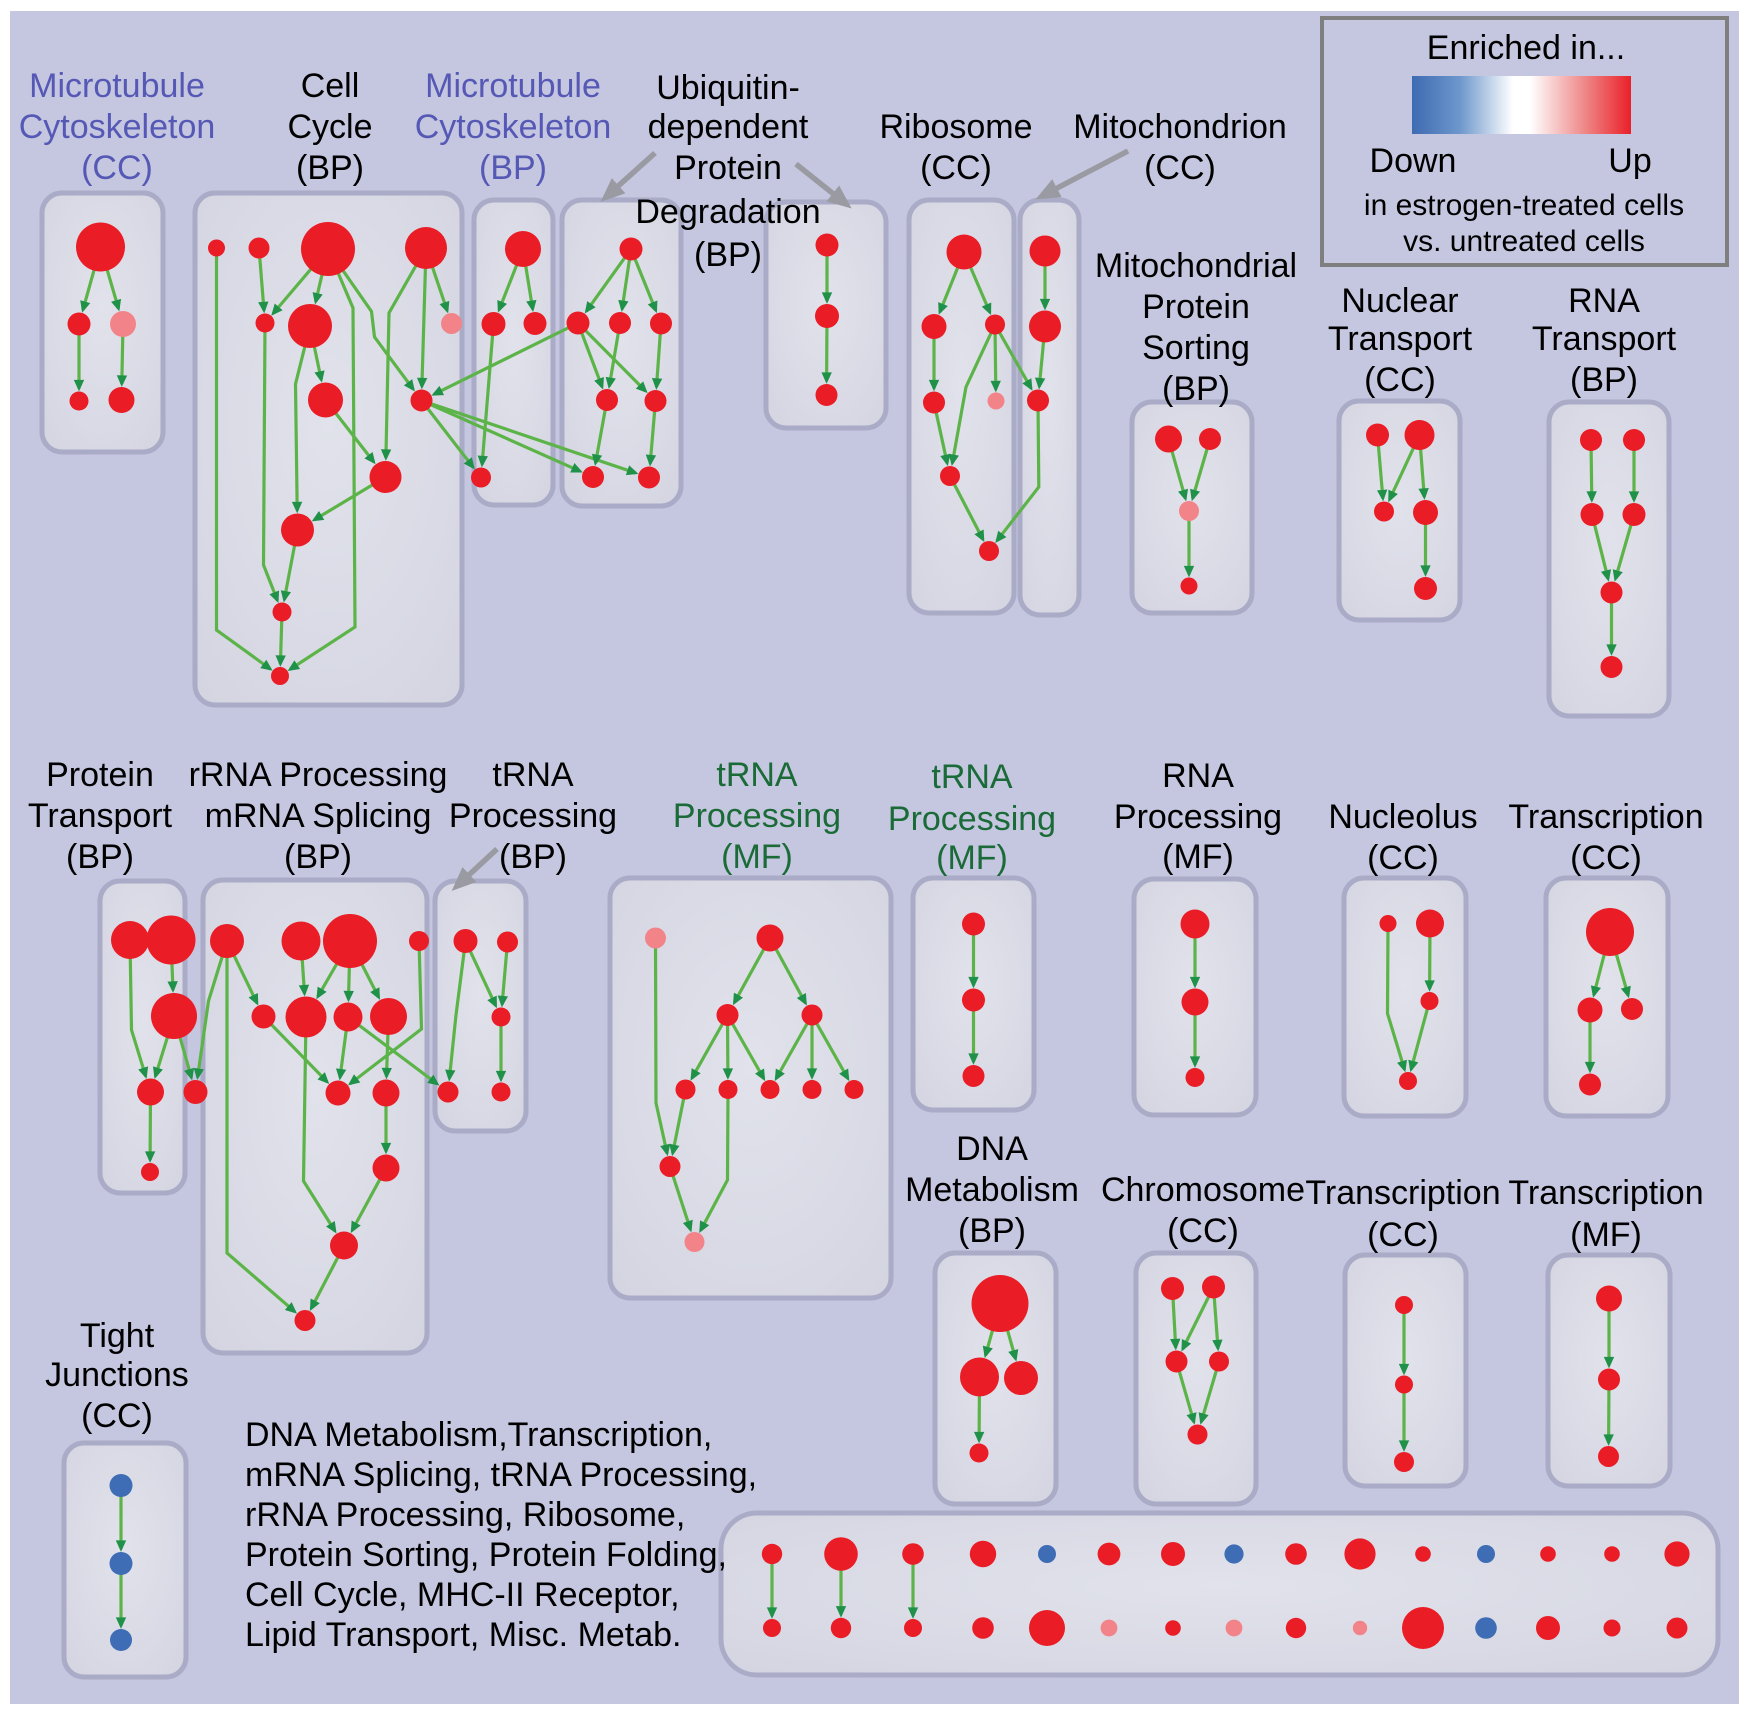  I want to click on svg-text: Sorting, so click(1196, 348).